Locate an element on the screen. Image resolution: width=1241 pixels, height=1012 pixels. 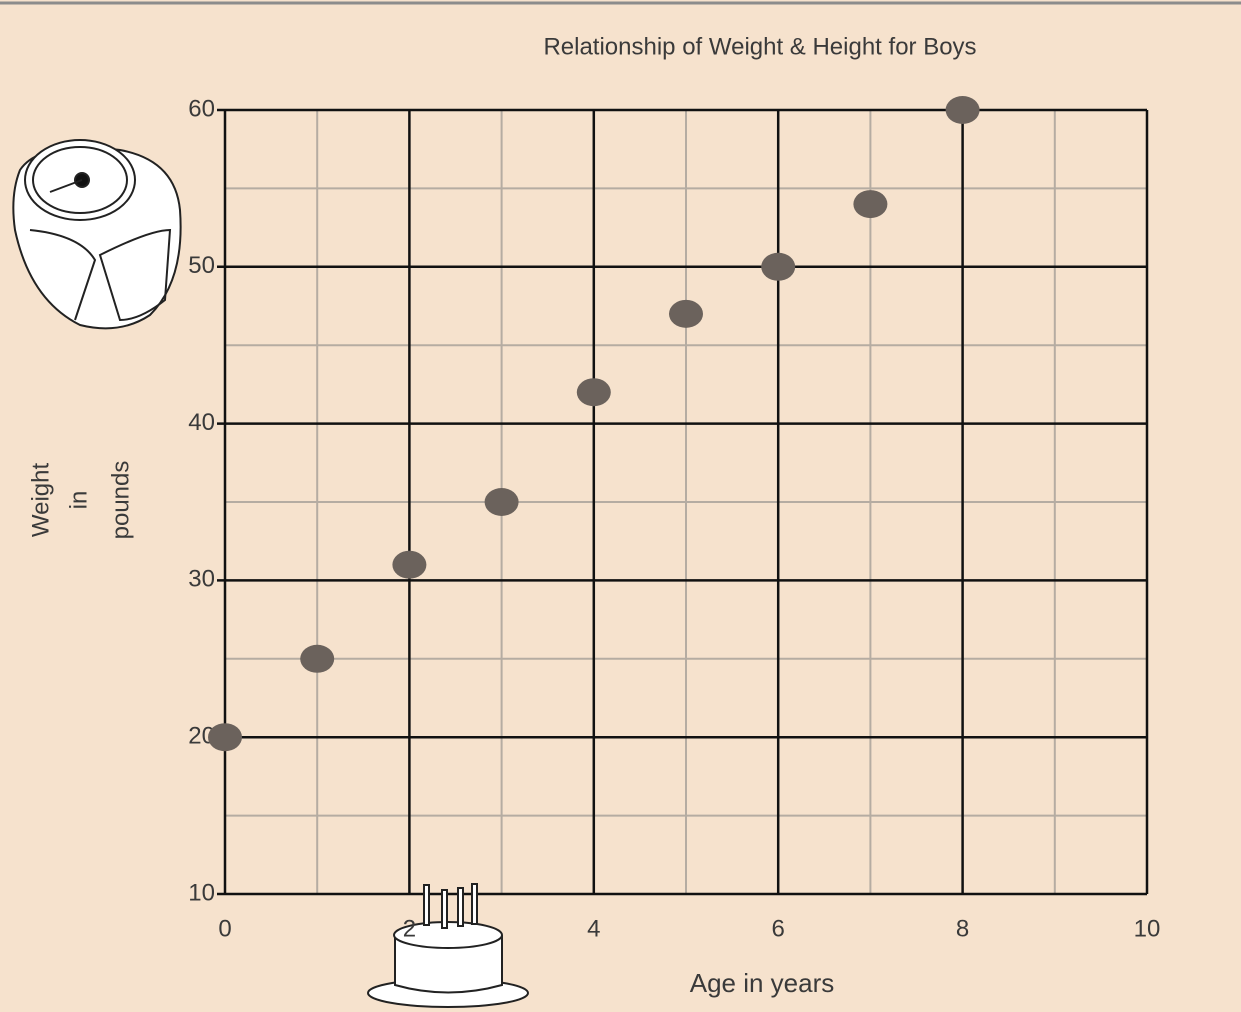
y-axis-label-line: pounds is located at coordinates (120, 500).